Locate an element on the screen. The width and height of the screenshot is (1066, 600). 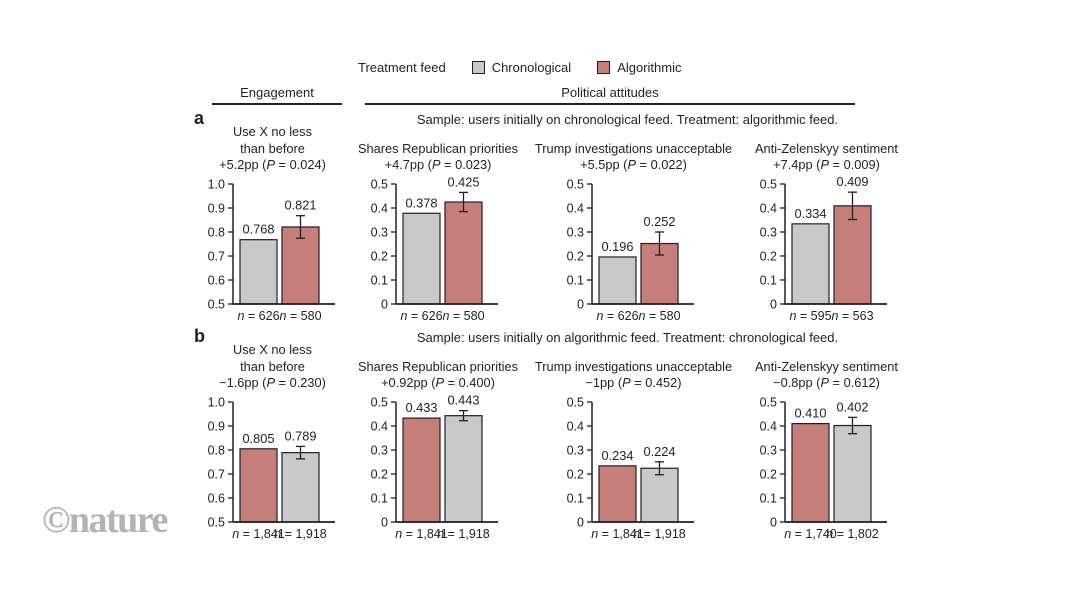
chart-trump-investigations-a-value-label: 0.252 is located at coordinates (659, 221).